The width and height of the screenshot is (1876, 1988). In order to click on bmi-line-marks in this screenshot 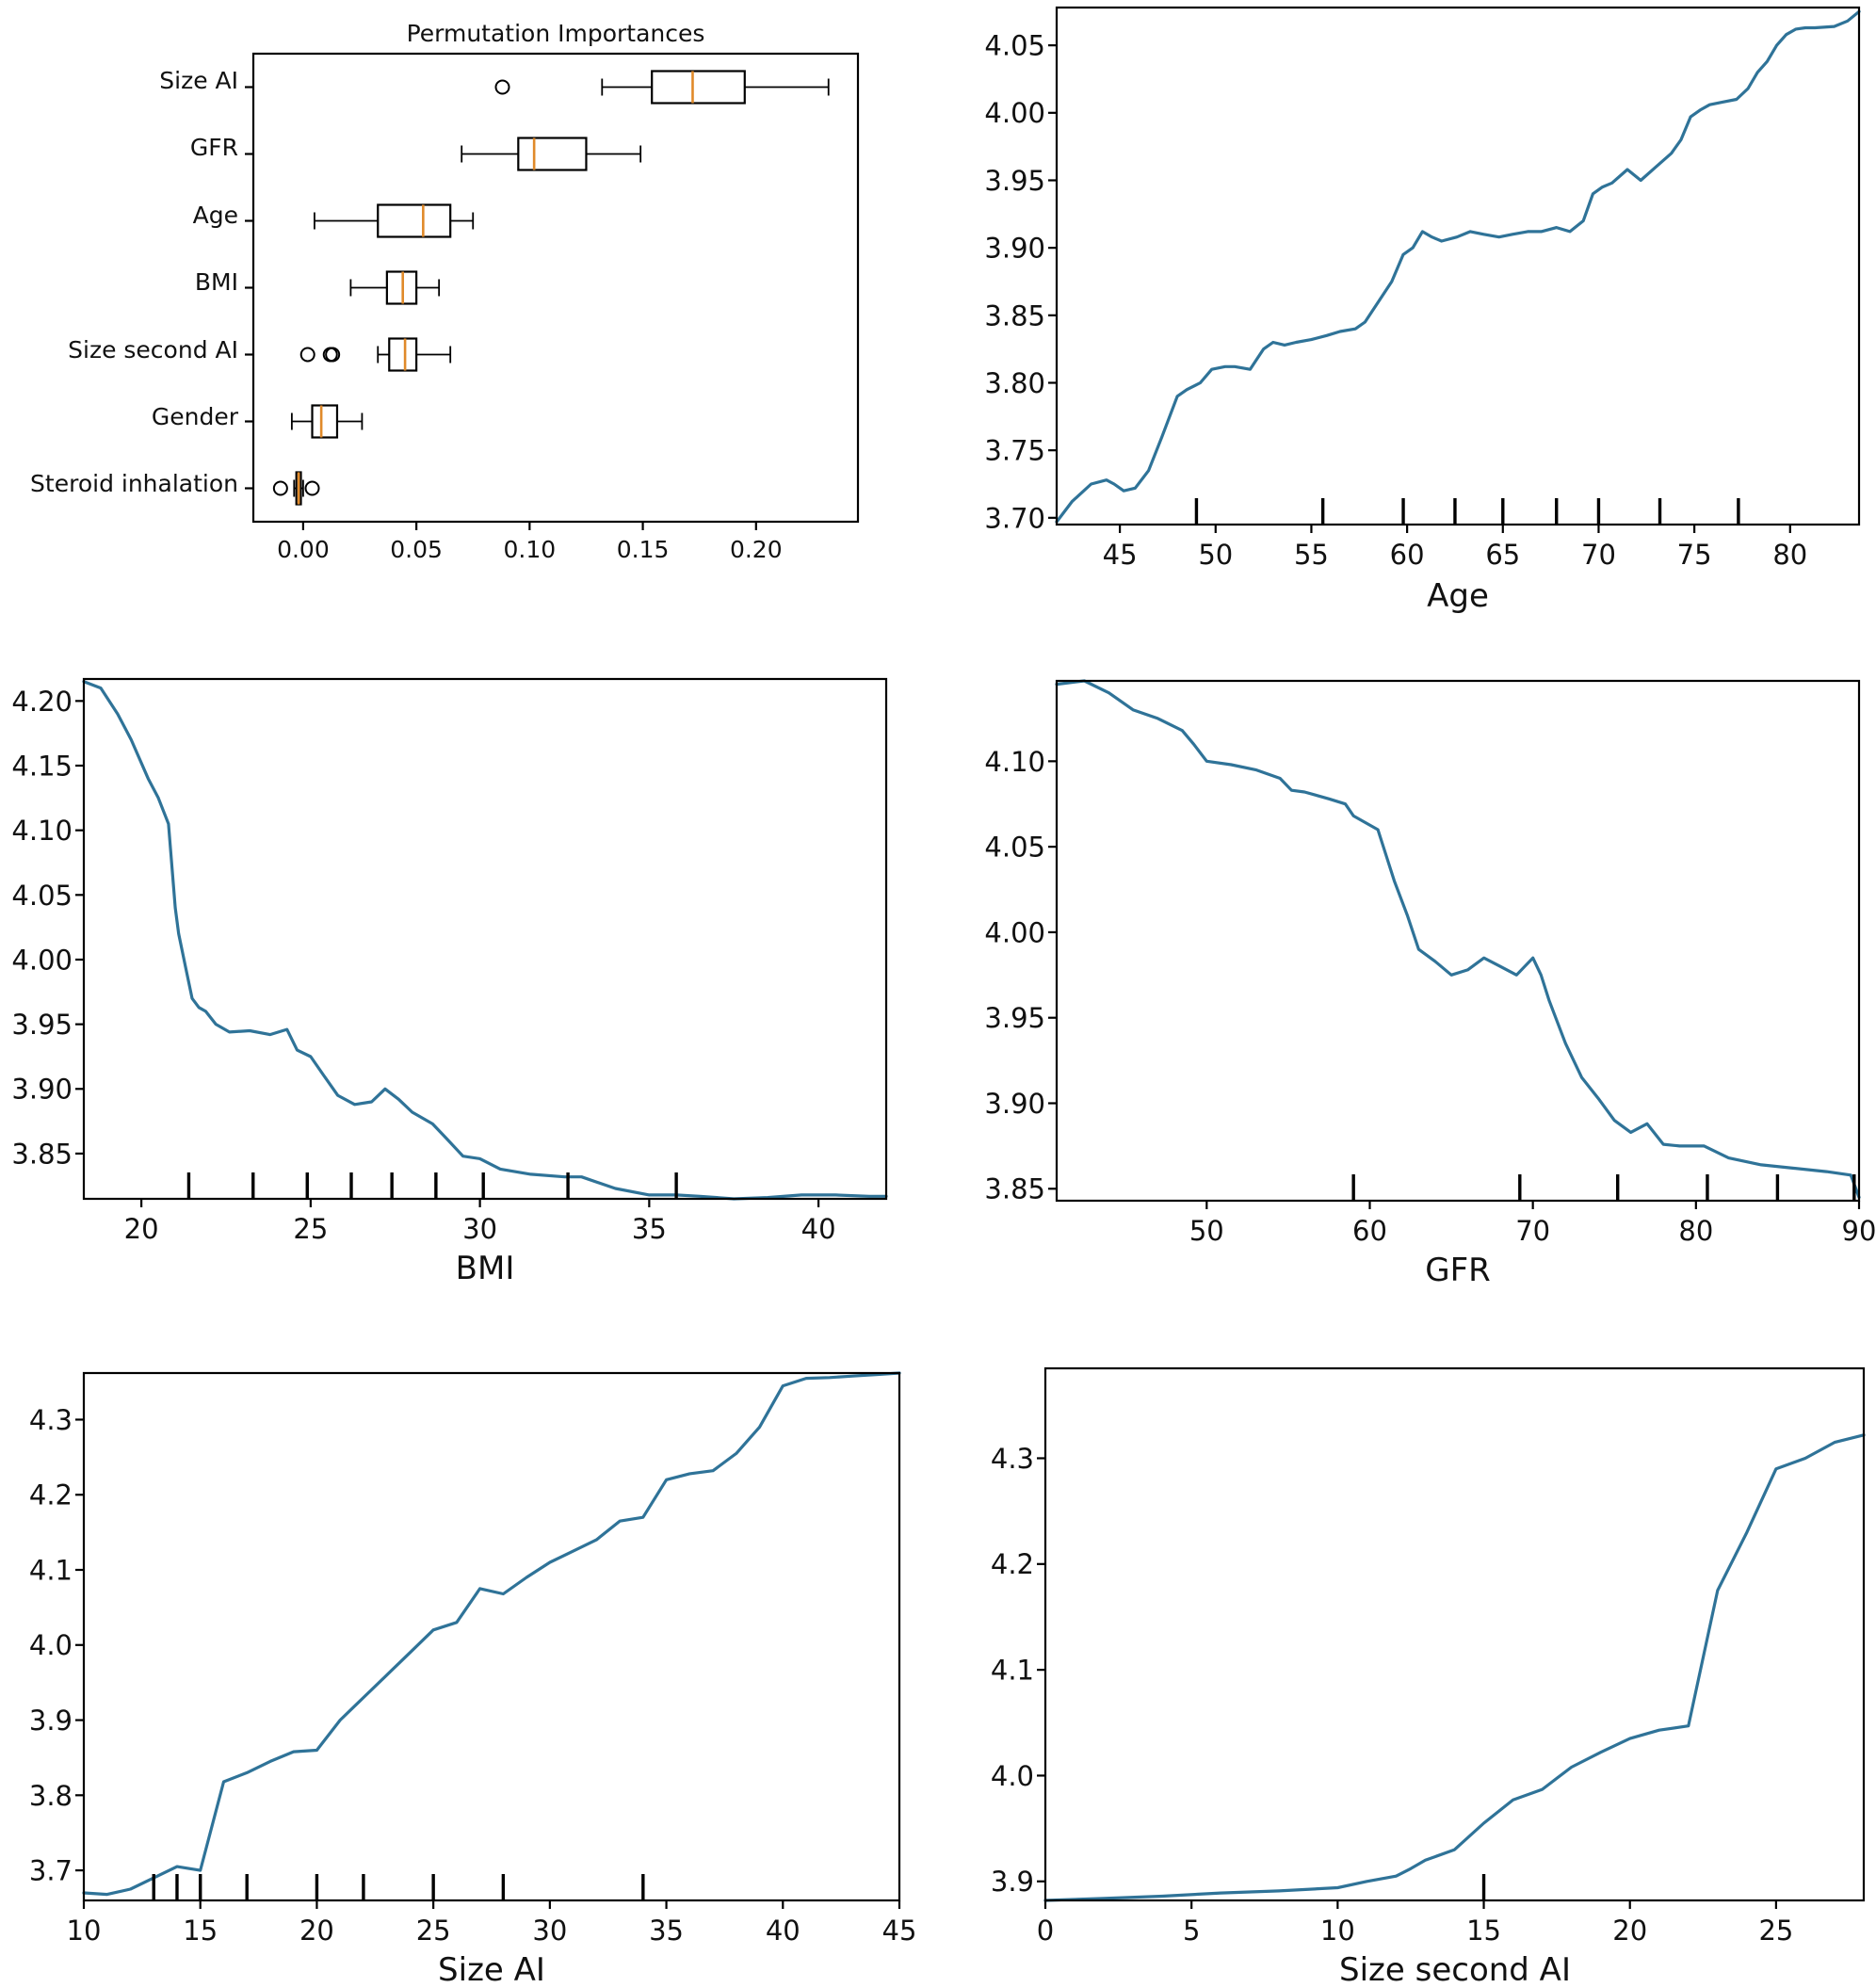, I will do `click(485, 940)`.